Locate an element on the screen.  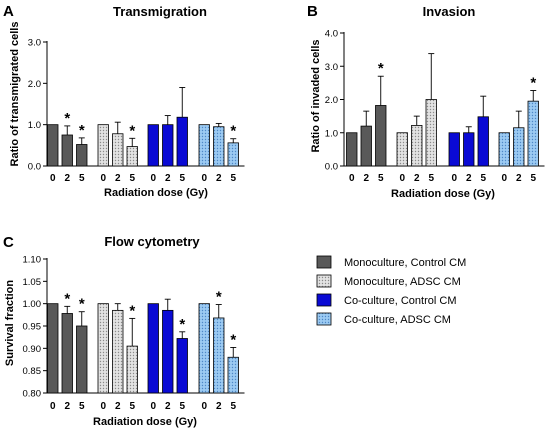
y-tick-label: 0.85 is located at coordinates (32, 371).